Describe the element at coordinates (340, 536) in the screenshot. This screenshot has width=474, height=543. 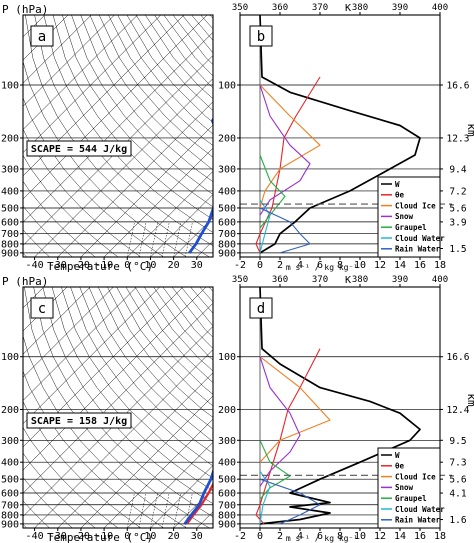
I see `x-tick-label: 8` at that location.